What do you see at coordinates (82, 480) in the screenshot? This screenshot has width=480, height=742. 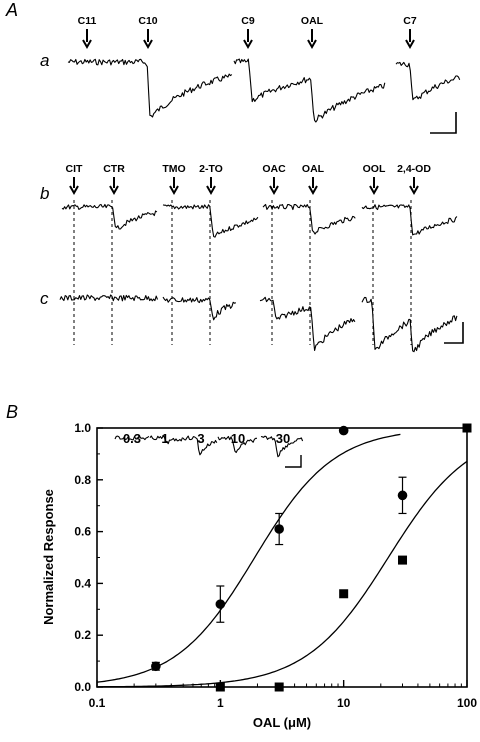 I see `y-tick-label: 0.8` at bounding box center [82, 480].